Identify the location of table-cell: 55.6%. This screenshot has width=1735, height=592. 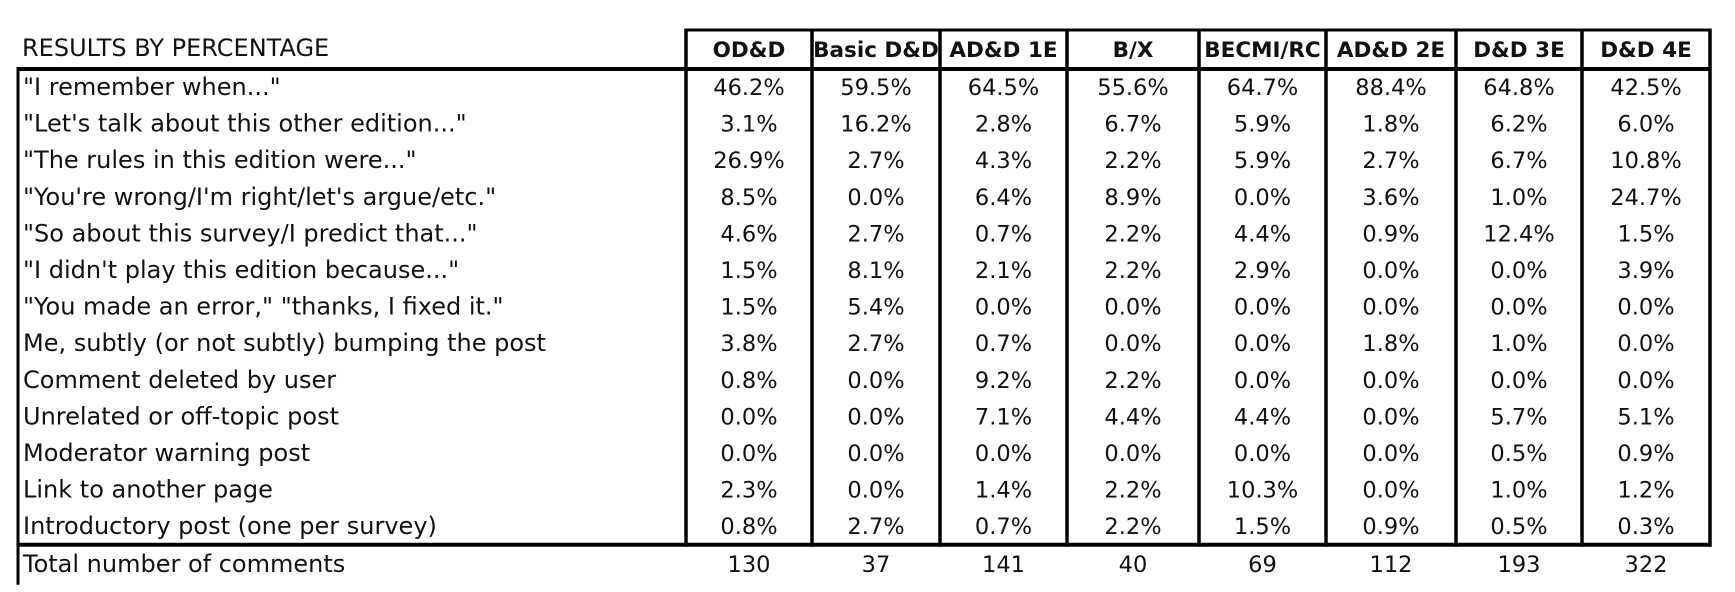
(1132, 88).